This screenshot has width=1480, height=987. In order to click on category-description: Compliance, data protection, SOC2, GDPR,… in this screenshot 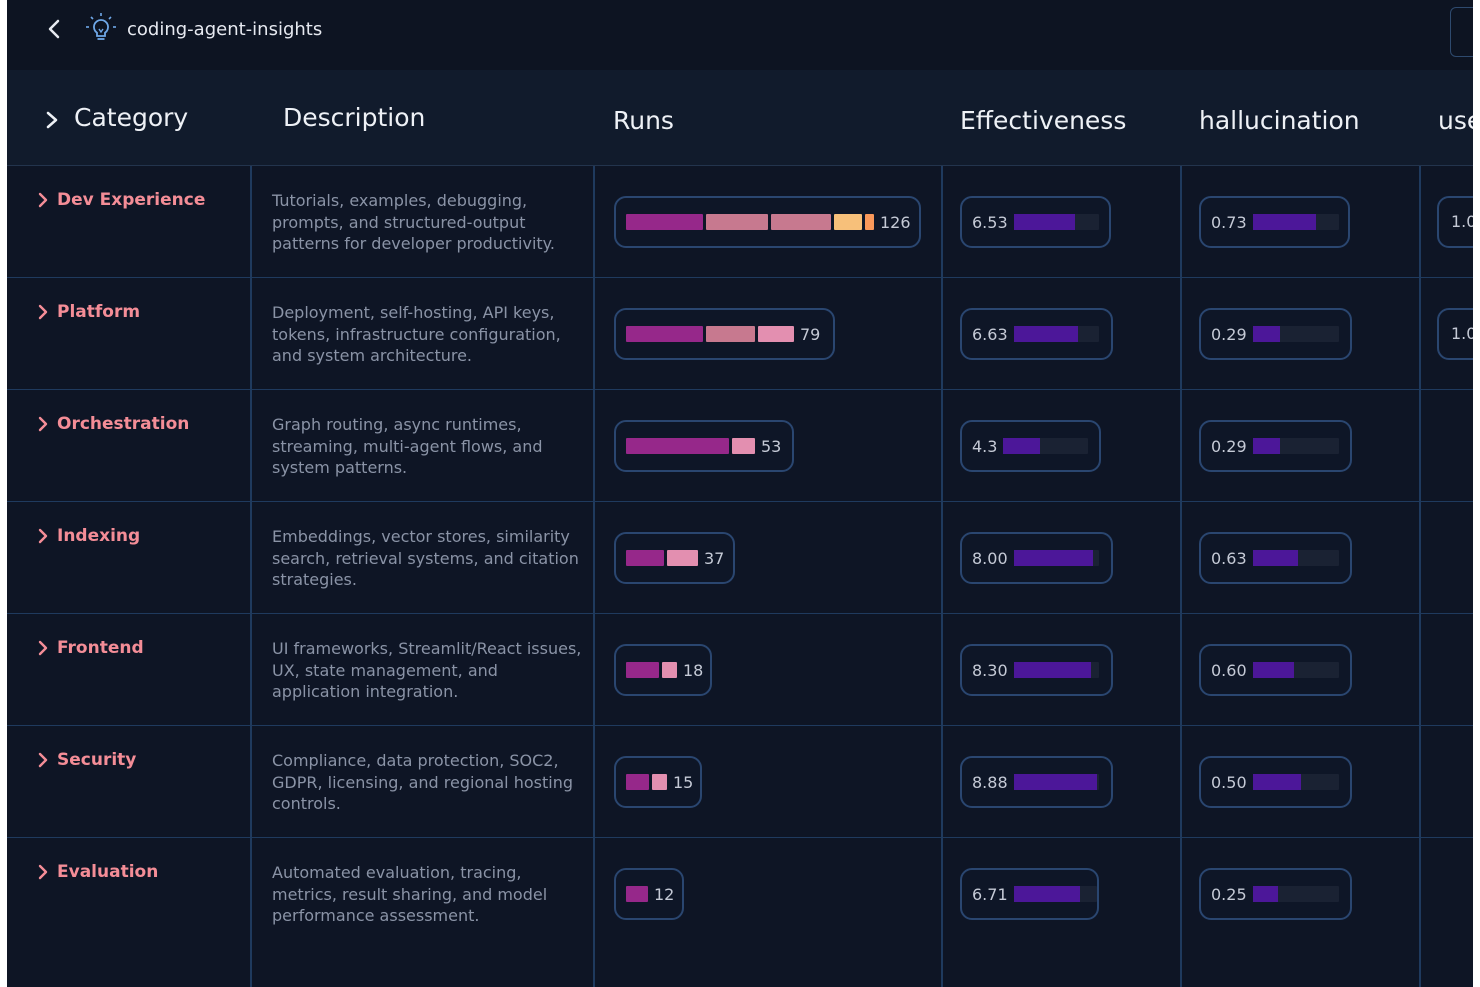, I will do `click(422, 782)`.